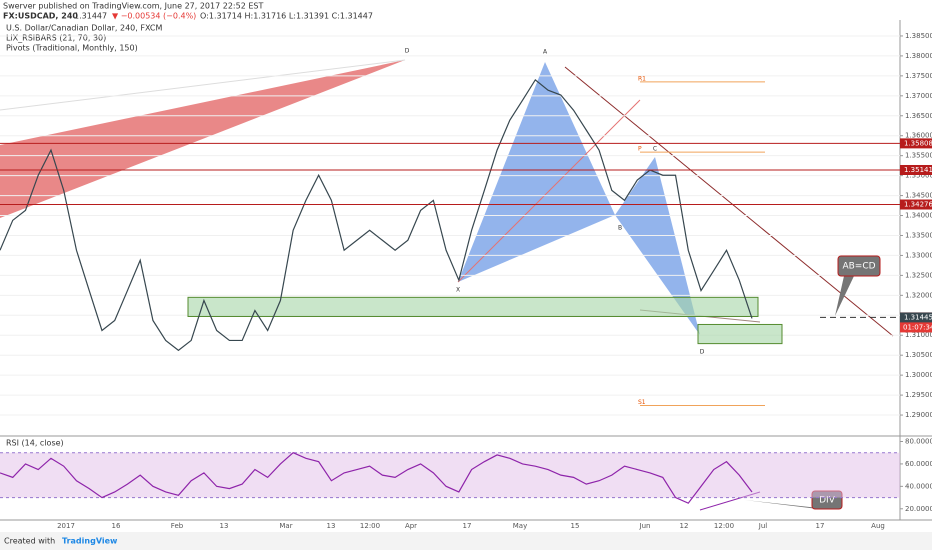 This screenshot has width=932, height=550. I want to click on y-tick-label: 1.30500, so click(918, 355).